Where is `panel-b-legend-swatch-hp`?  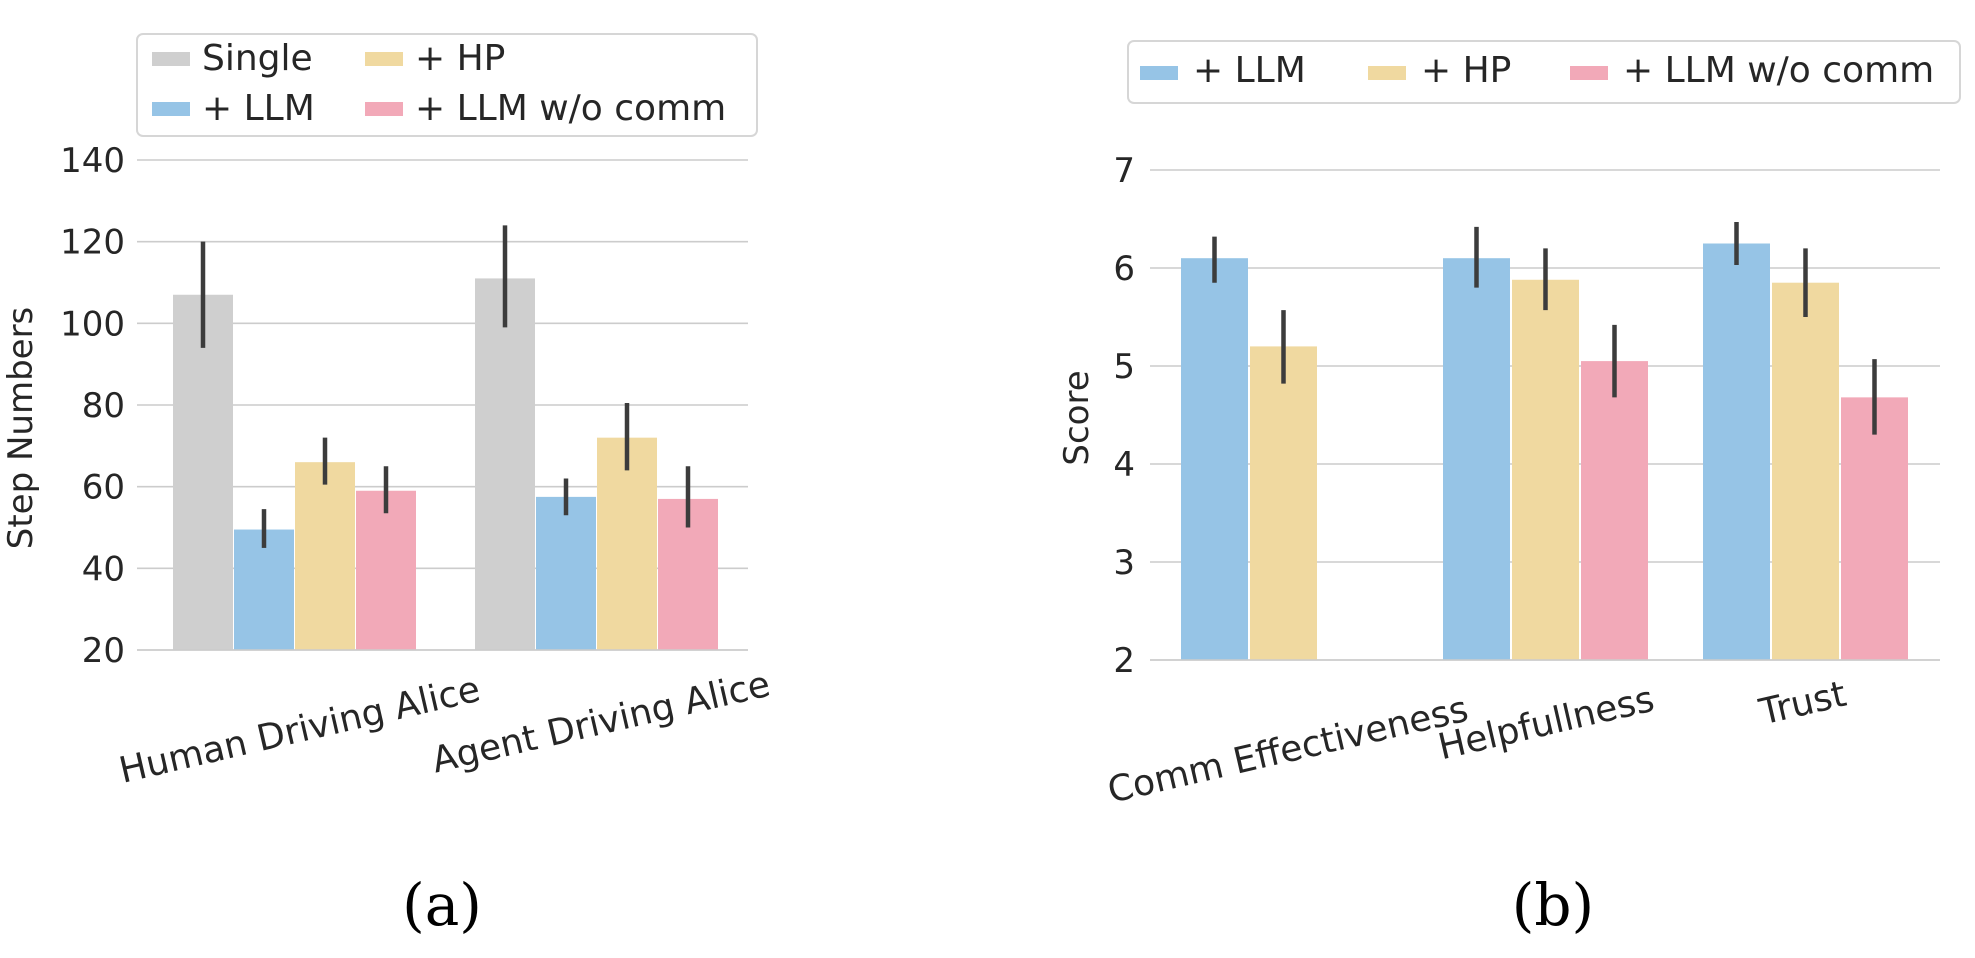 panel-b-legend-swatch-hp is located at coordinates (1387, 73).